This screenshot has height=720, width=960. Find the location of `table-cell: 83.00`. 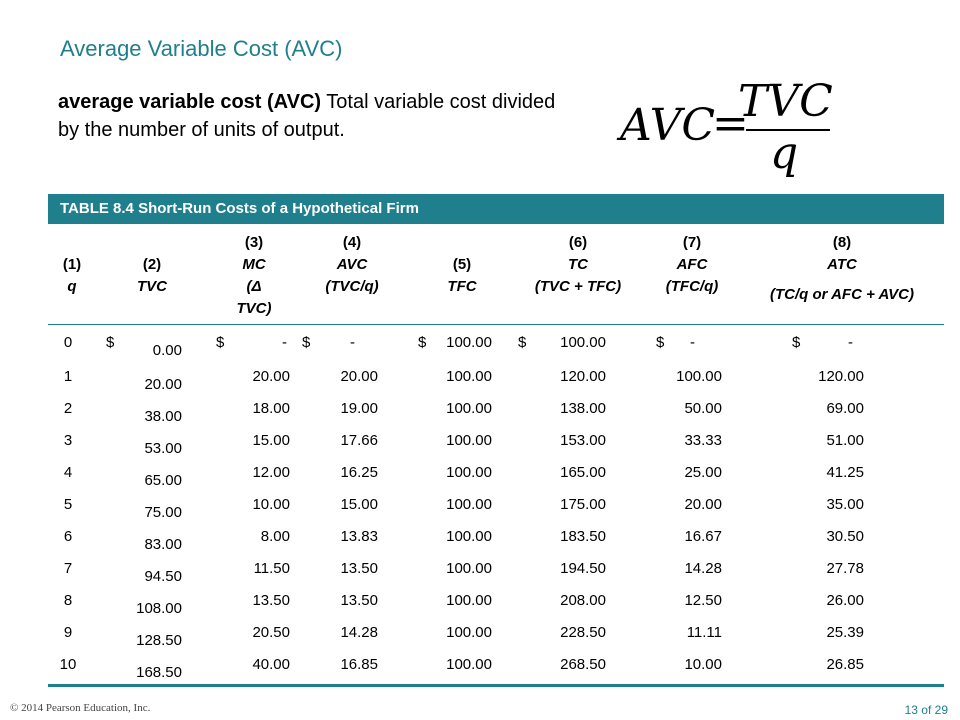

table-cell: 83.00 is located at coordinates (163, 544).